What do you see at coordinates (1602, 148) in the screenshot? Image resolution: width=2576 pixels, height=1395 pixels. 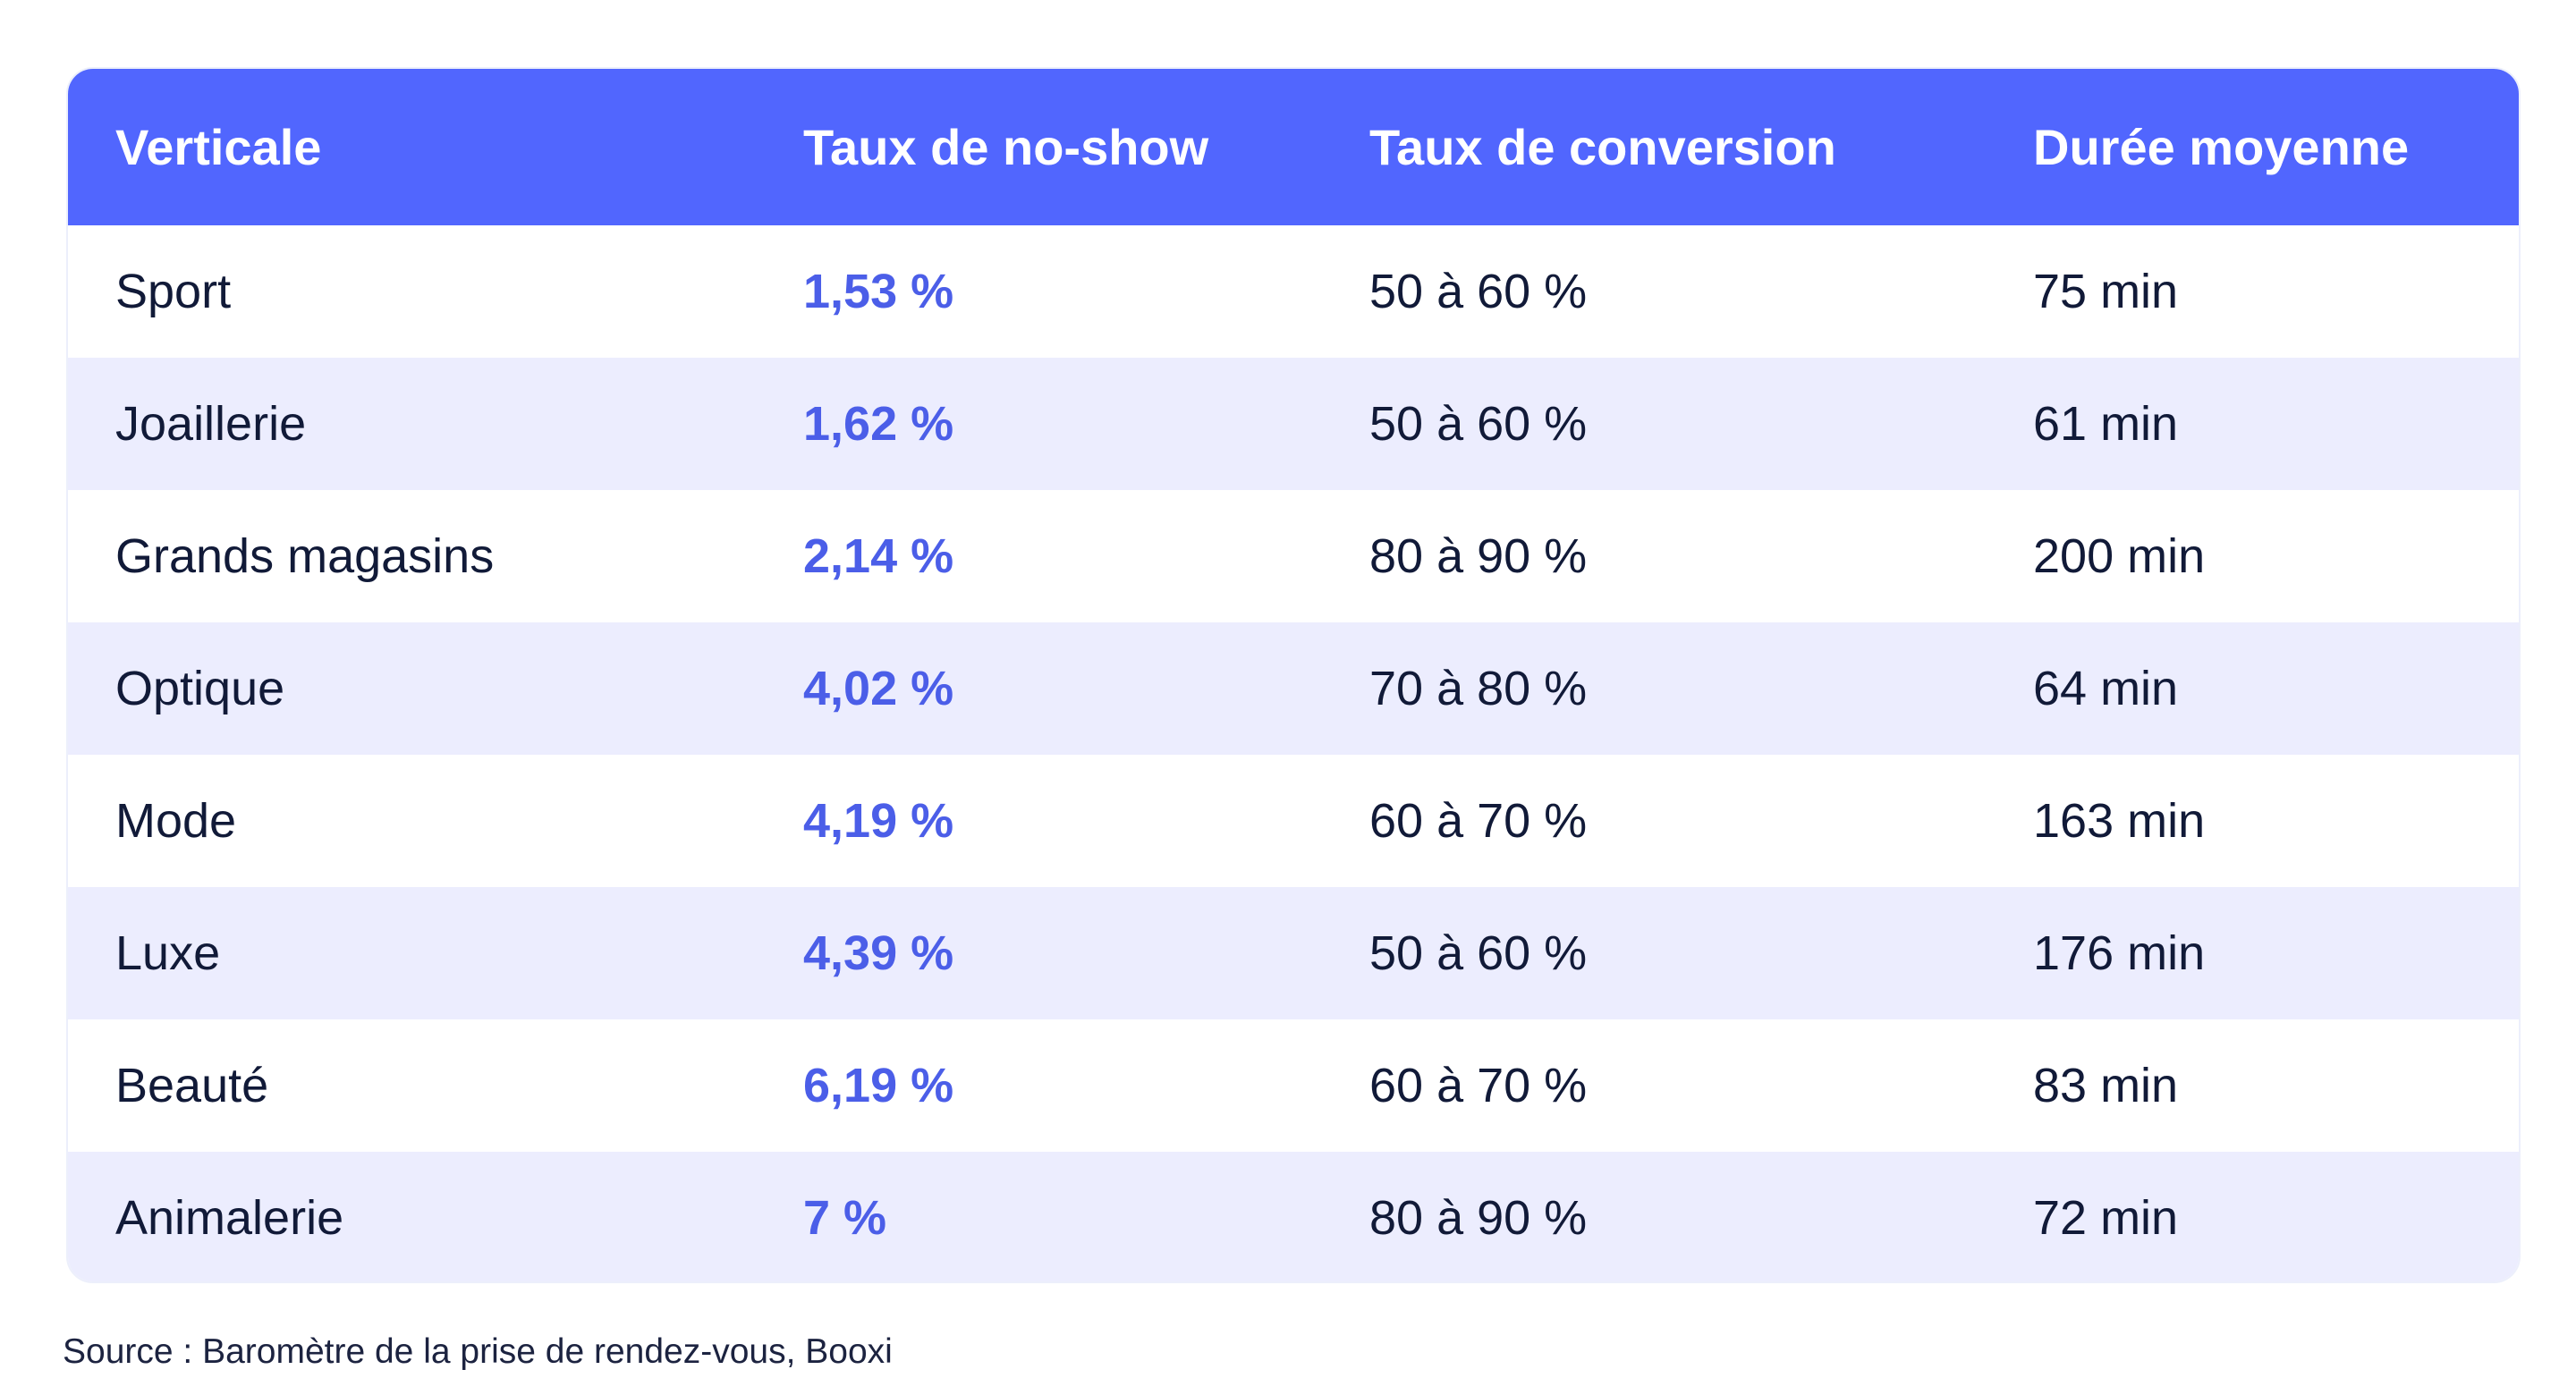 I see `header-conversion: Taux de conversion` at bounding box center [1602, 148].